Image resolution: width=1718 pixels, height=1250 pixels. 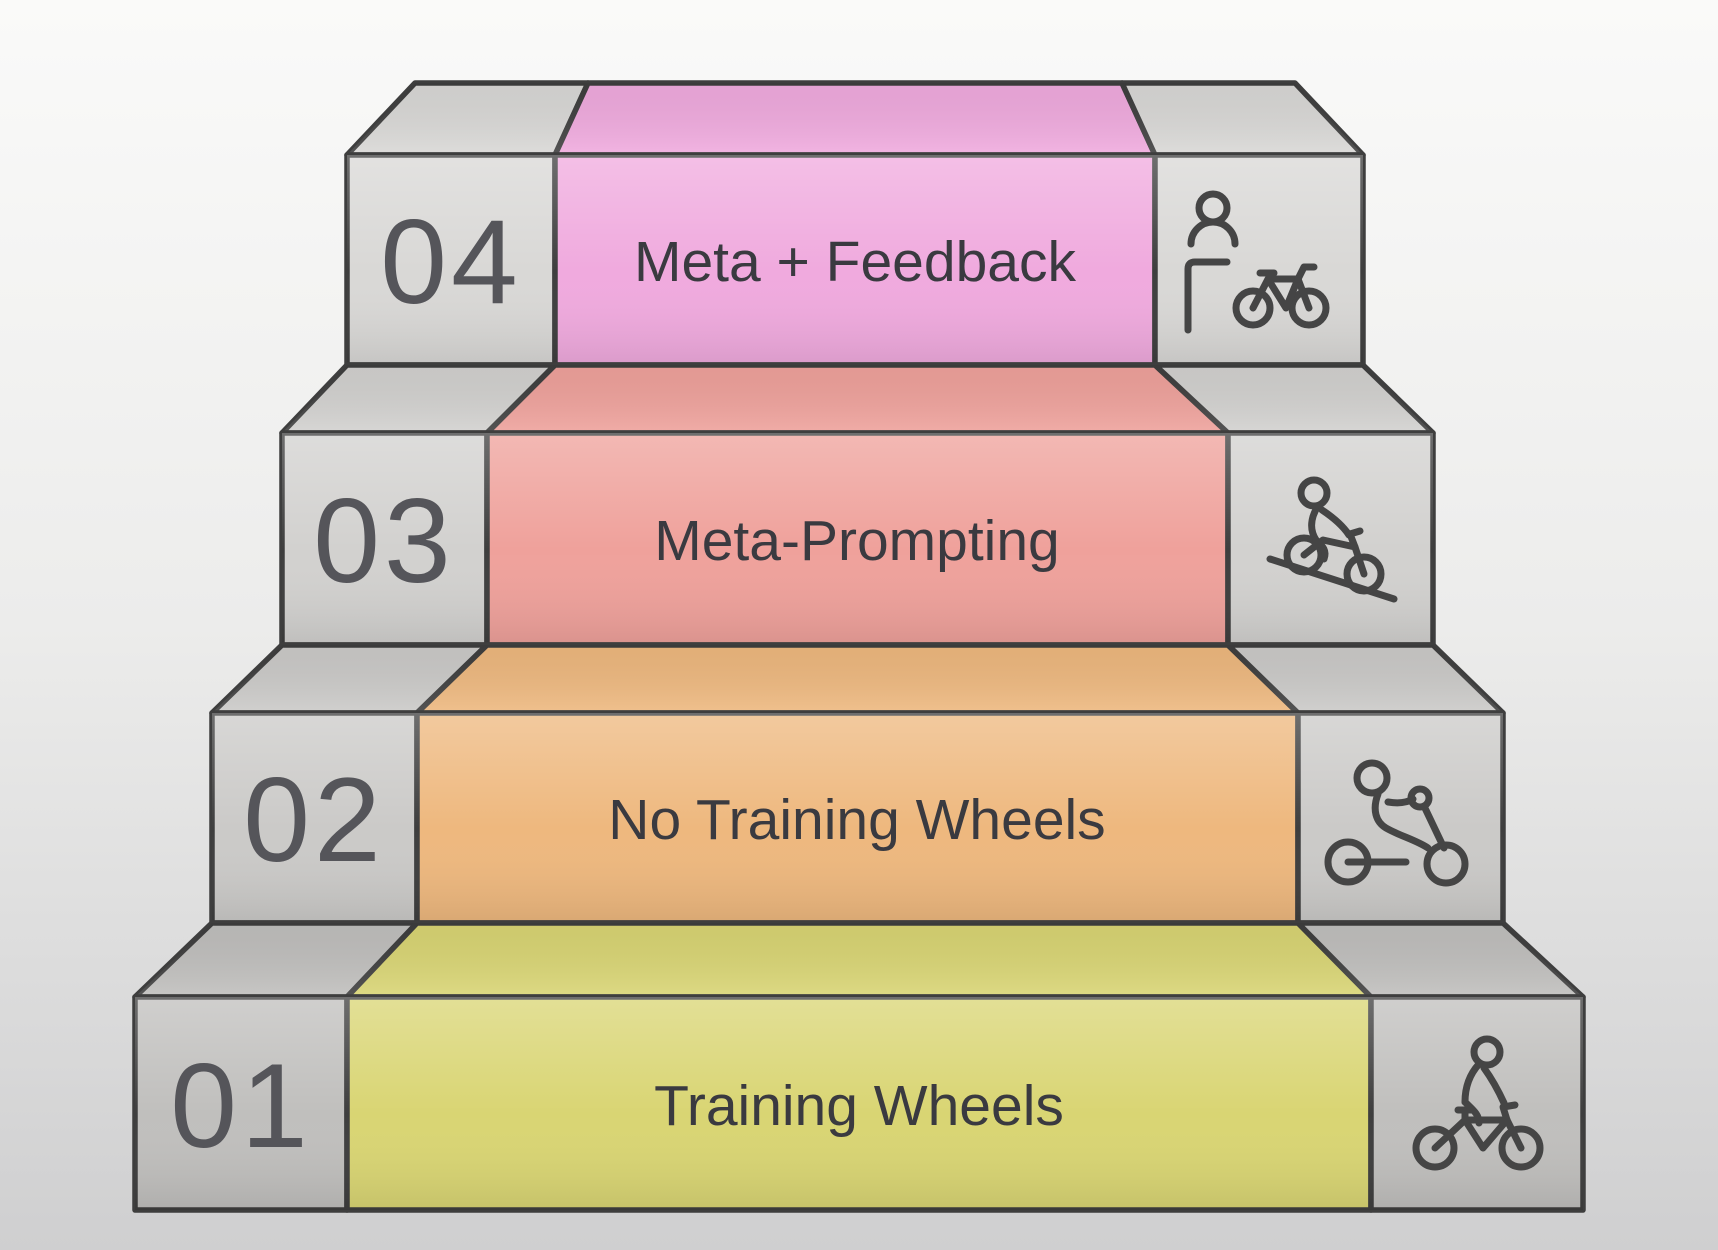 I want to click on step-04-label: Meta + Feedback, so click(x=855, y=262).